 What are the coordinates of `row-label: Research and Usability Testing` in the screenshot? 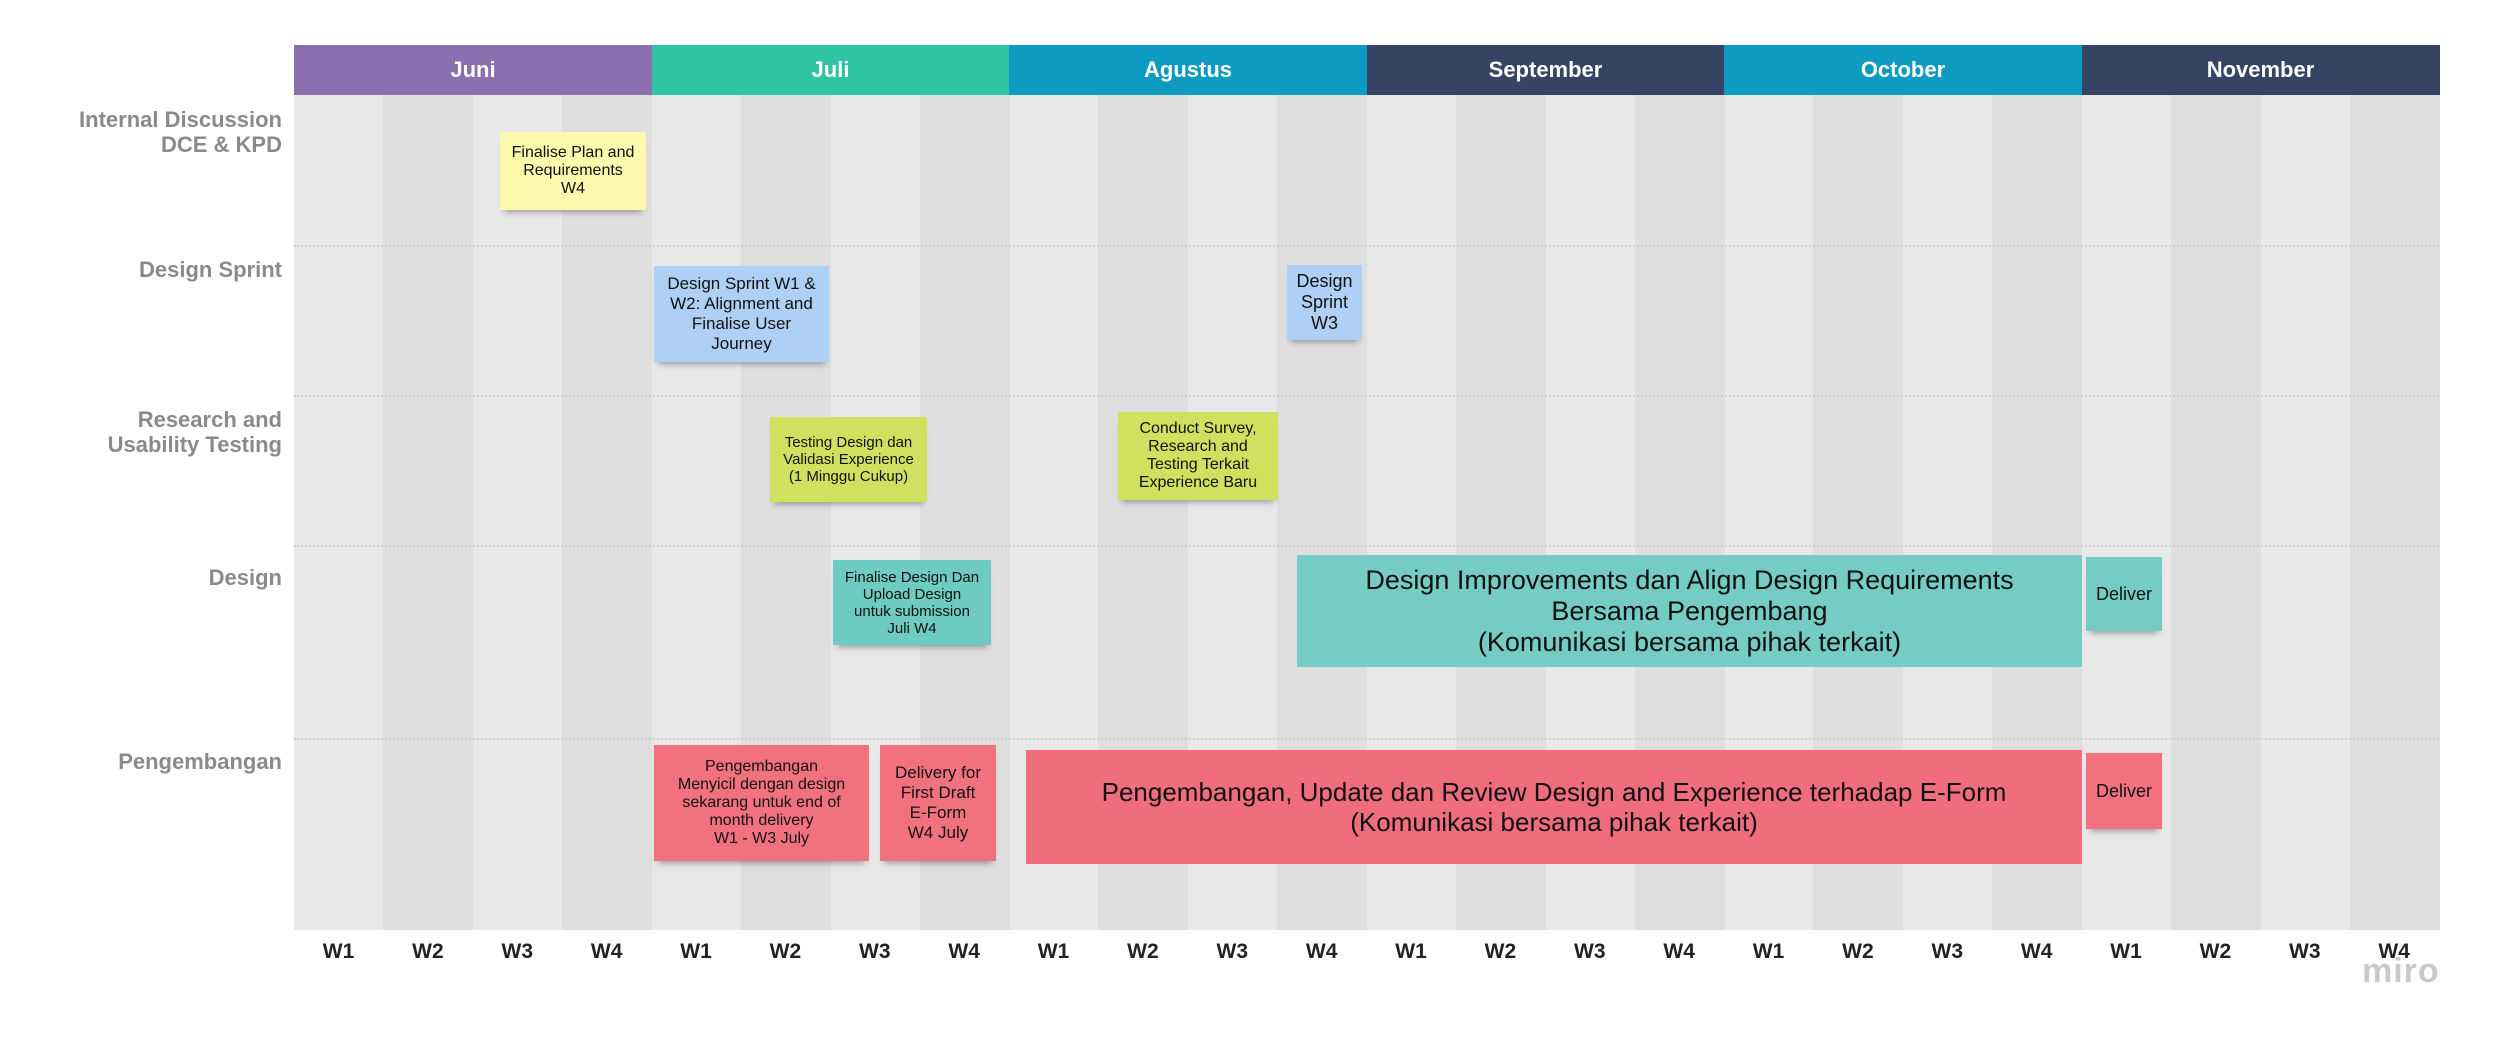 It's located at (194, 432).